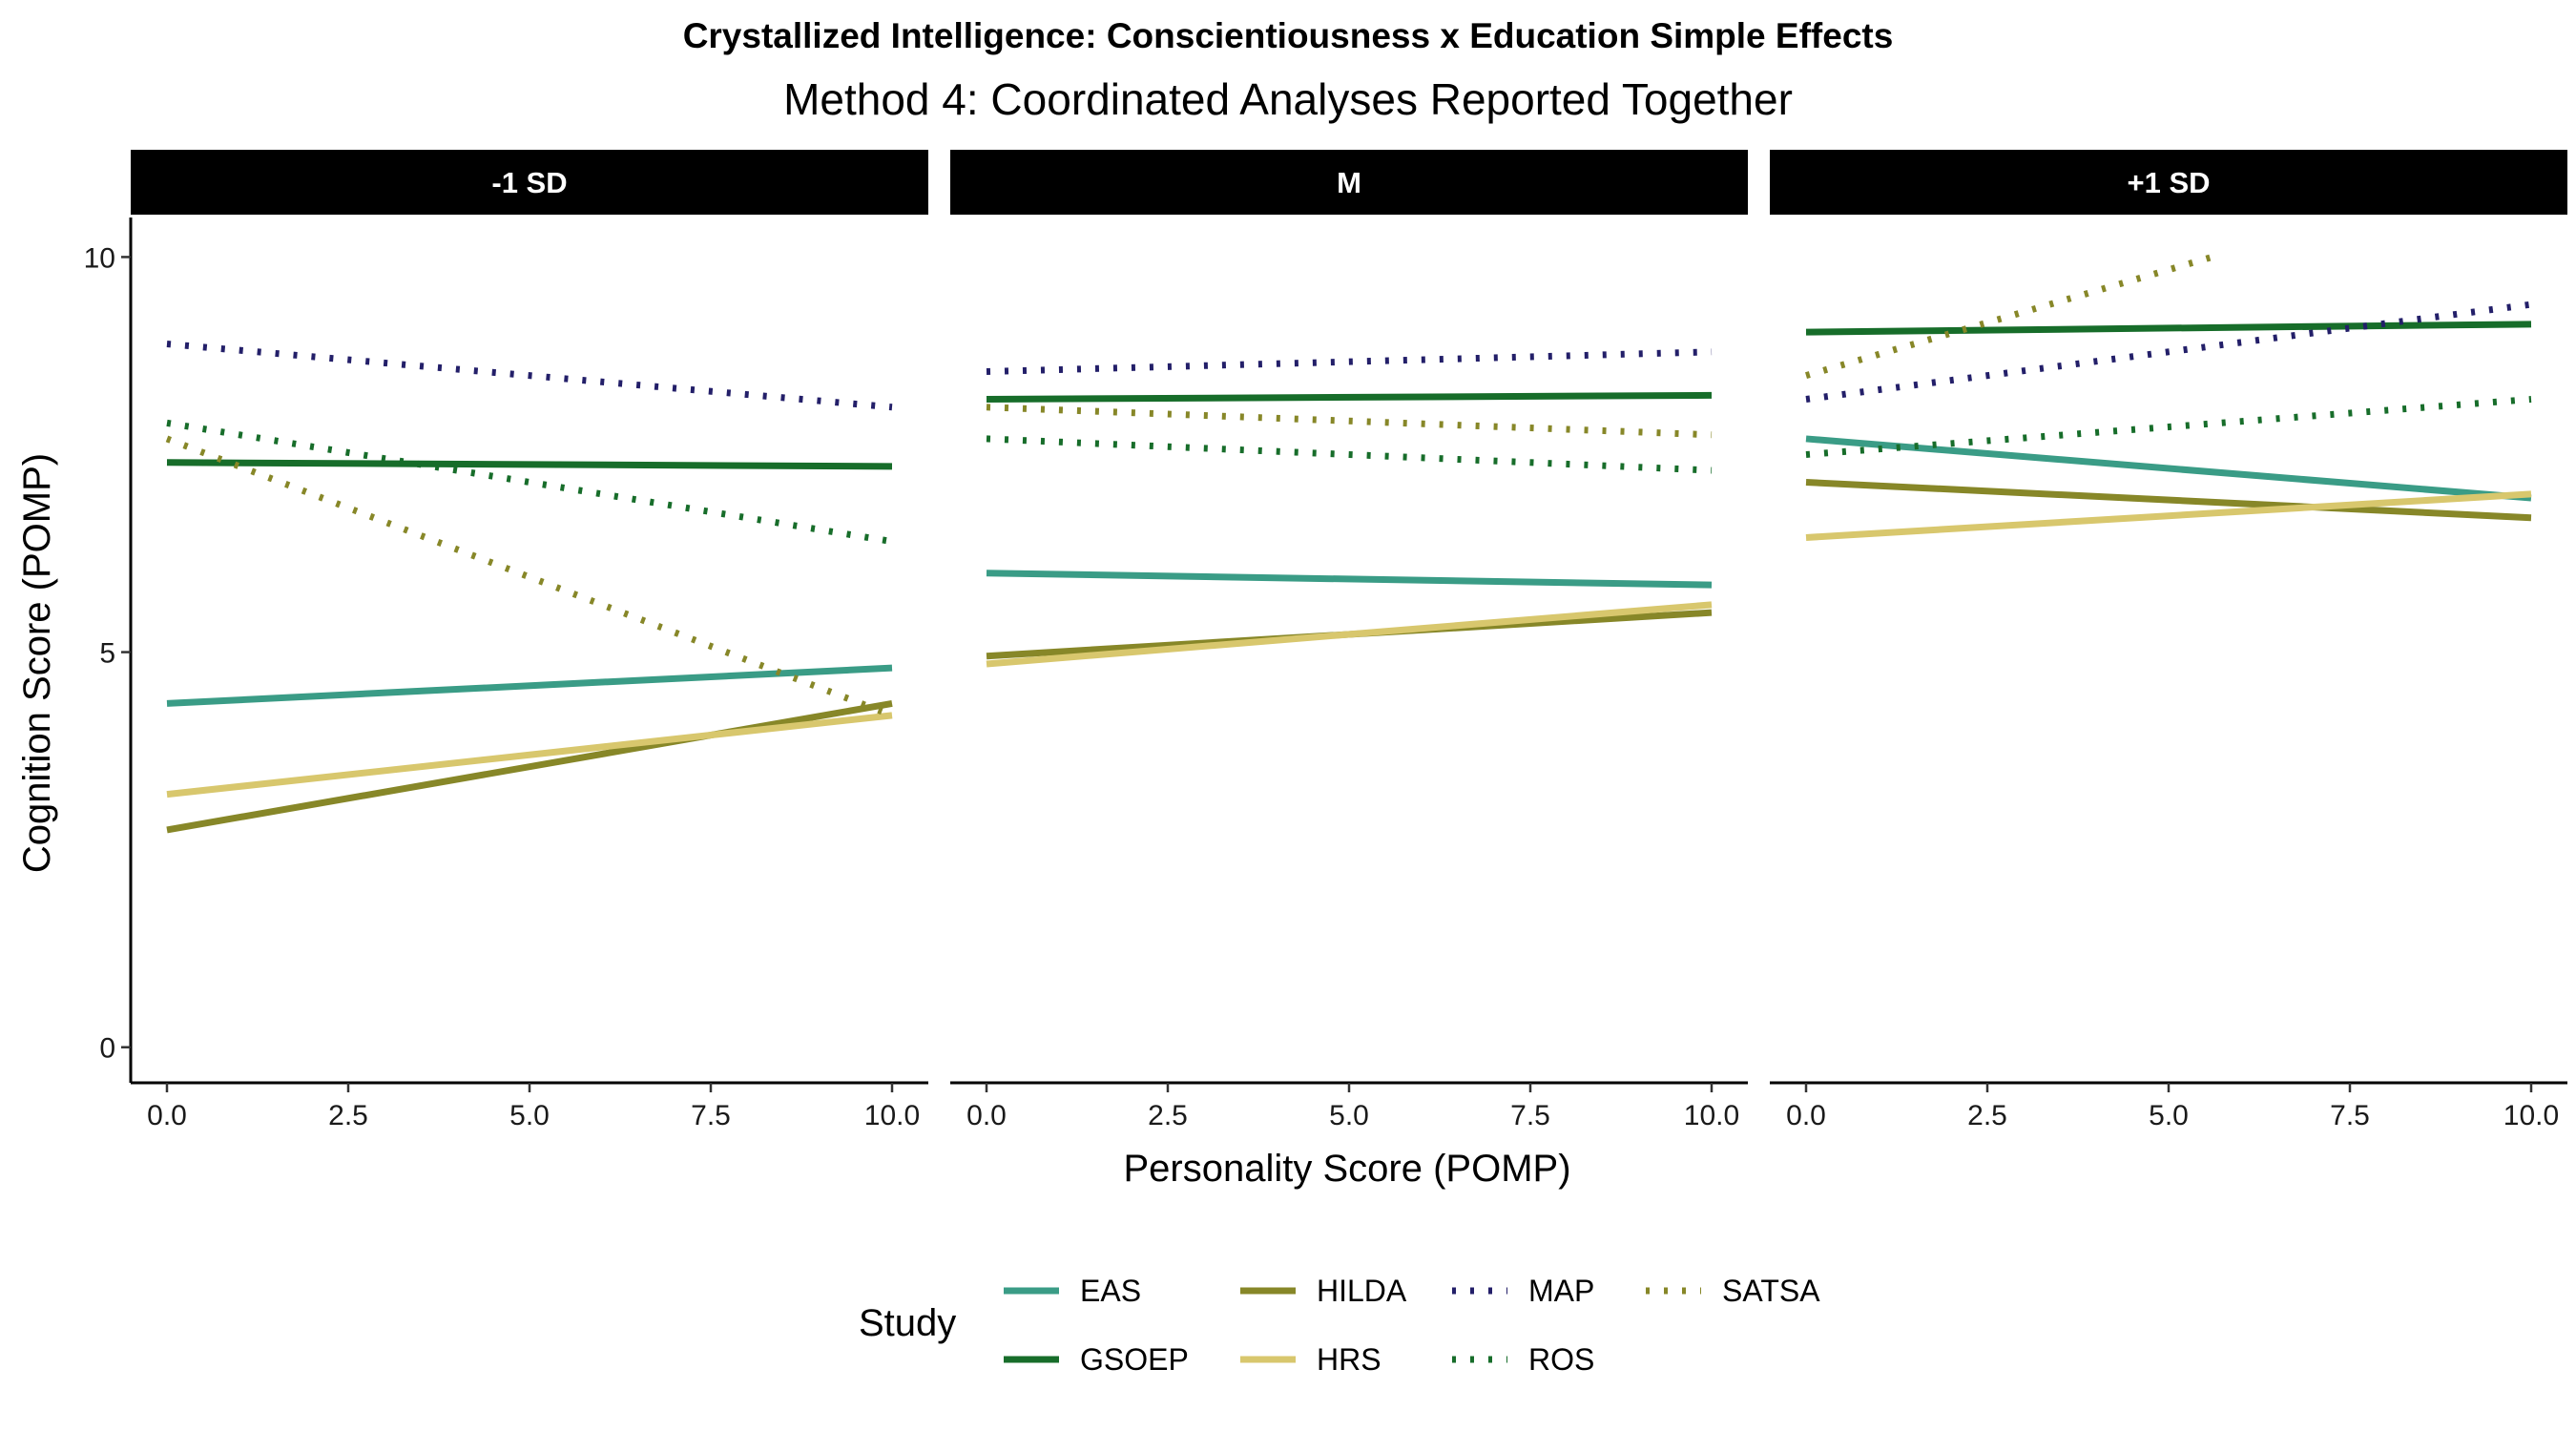  I want to click on facet-strip-minus1-sd, so click(529, 182).